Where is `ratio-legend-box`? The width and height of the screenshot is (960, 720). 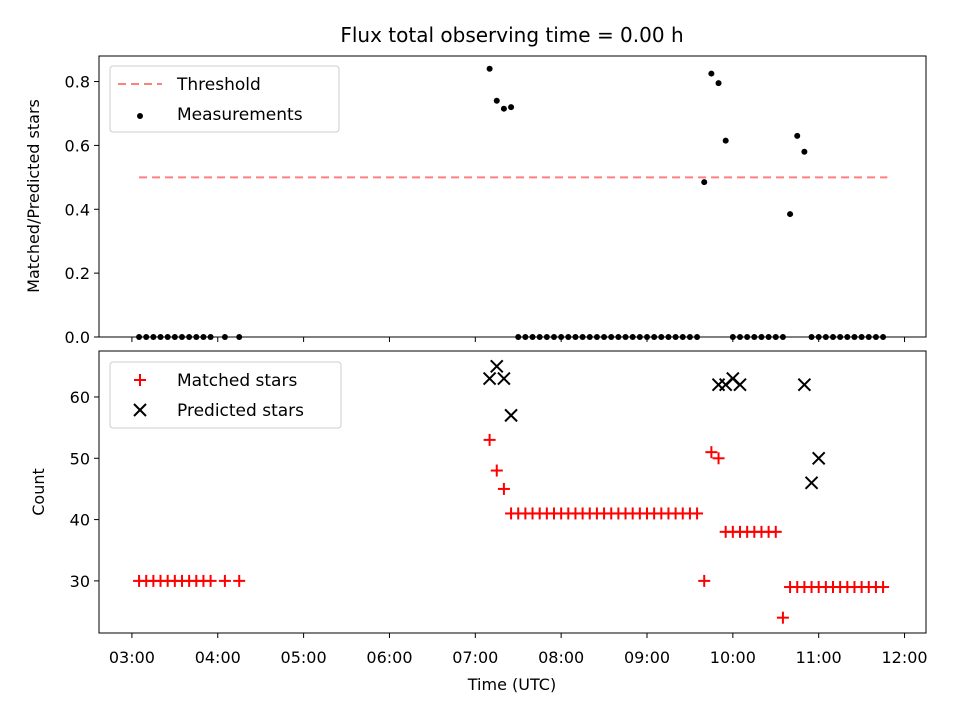
ratio-legend-box is located at coordinates (224, 99).